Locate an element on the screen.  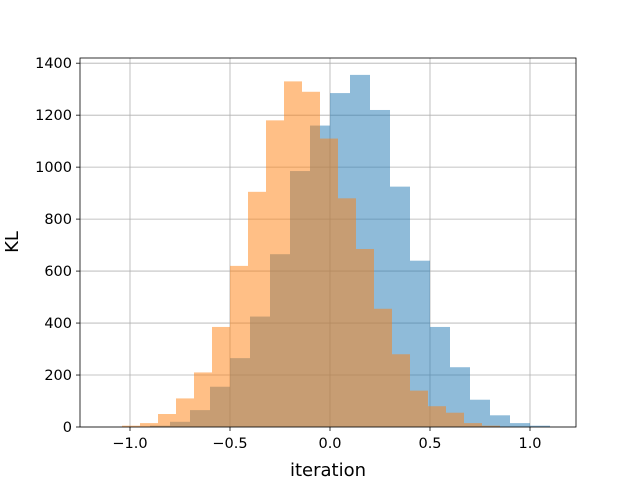
x-tick-label: −1.0 is located at coordinates (129, 444).